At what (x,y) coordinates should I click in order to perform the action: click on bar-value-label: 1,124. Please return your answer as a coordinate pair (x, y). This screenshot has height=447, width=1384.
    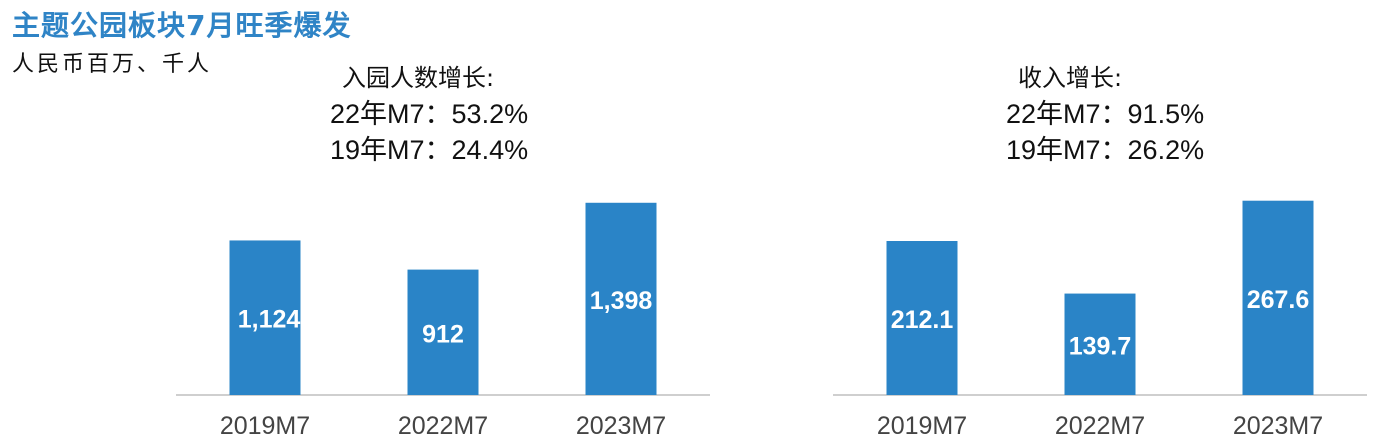
    Looking at the image, I should click on (269, 320).